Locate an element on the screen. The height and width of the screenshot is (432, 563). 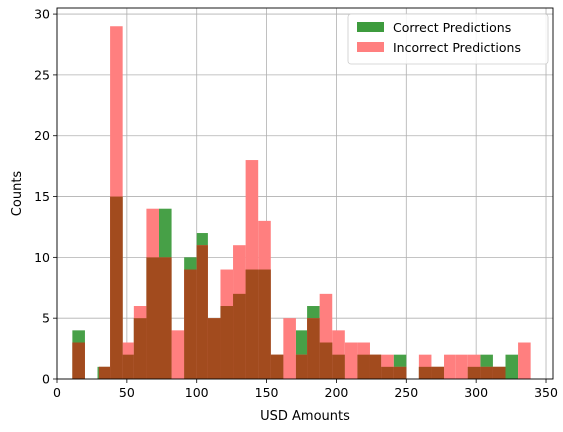
y-tick-label: 25 is located at coordinates (42, 74).